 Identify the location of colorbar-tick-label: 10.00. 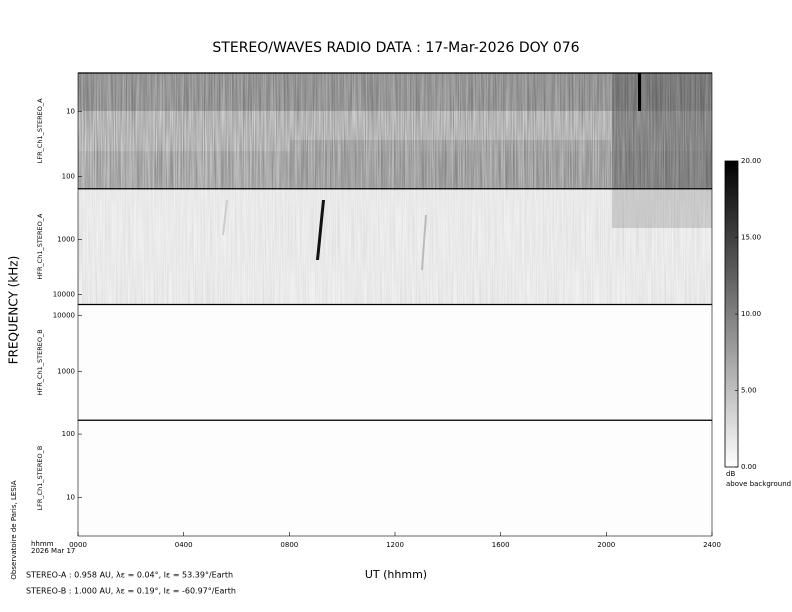
(751, 314).